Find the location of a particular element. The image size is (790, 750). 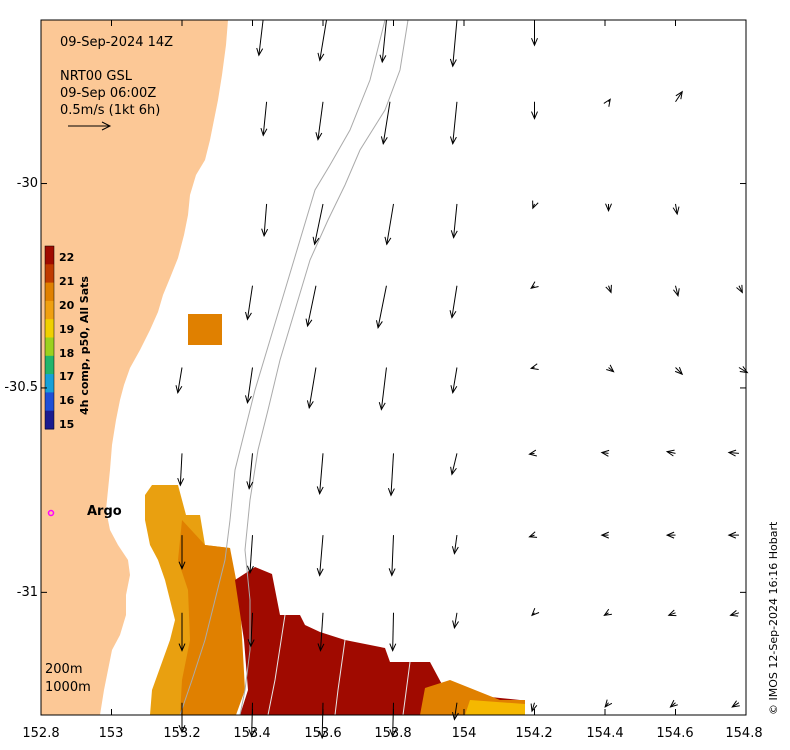

x-tick-label: 152.8 is located at coordinates (41, 733).